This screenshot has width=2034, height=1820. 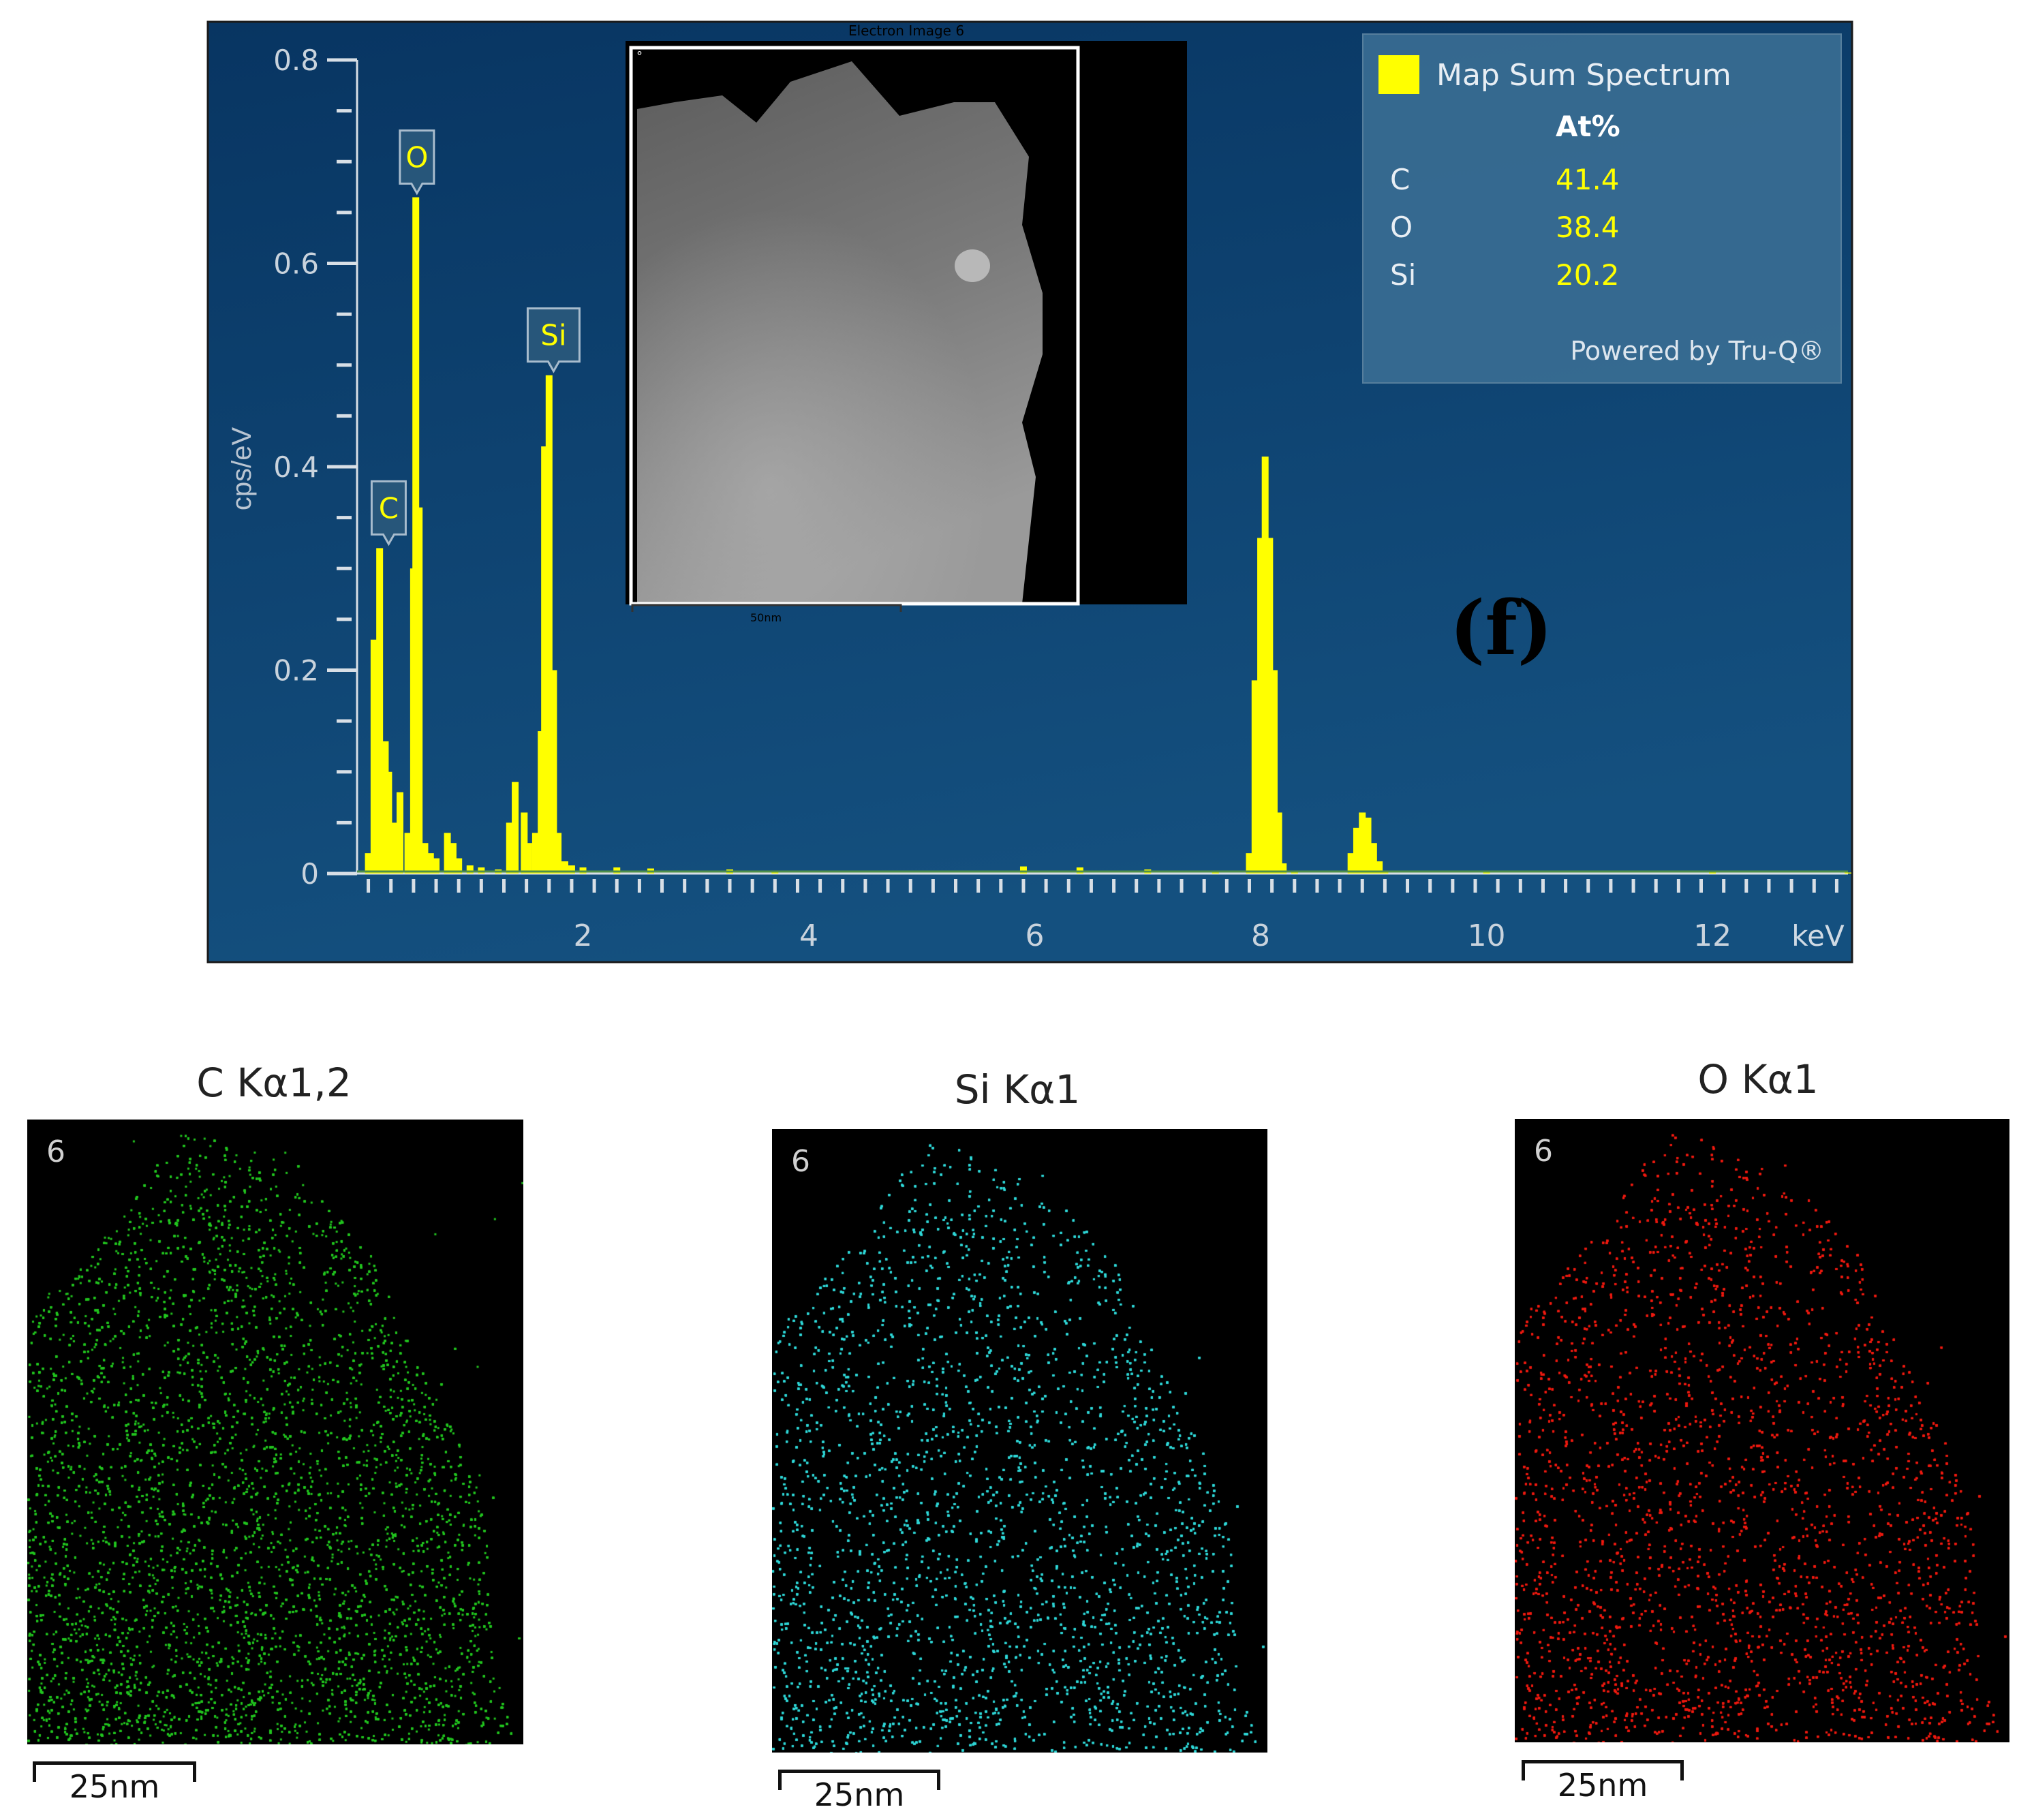 What do you see at coordinates (417, 157) in the screenshot?
I see `peak-label-text: O` at bounding box center [417, 157].